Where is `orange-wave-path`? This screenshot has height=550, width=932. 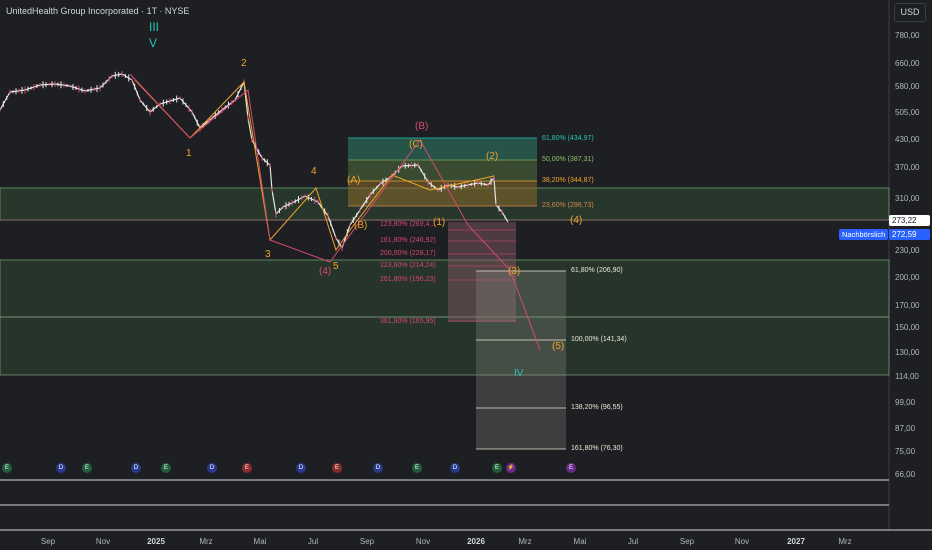 orange-wave-path is located at coordinates (314, 165).